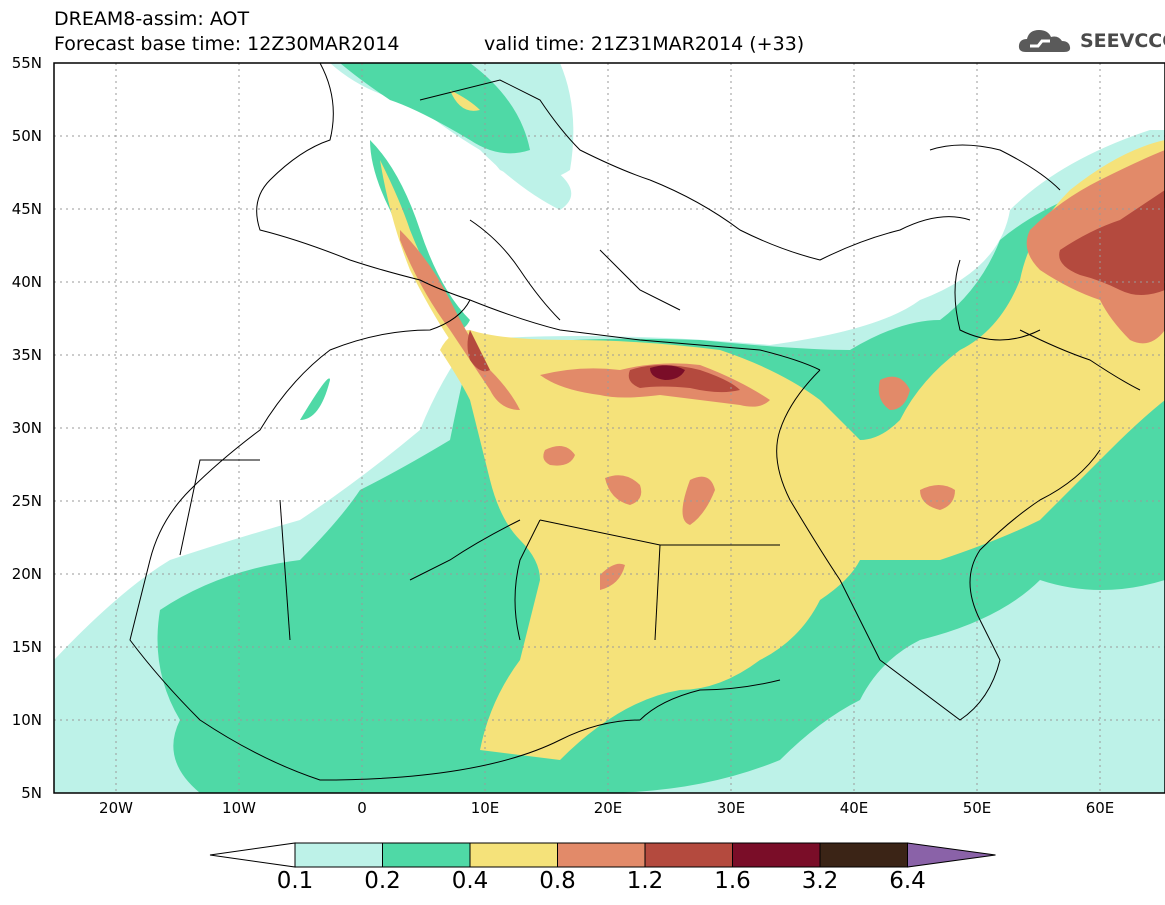 This screenshot has width=1165, height=905. Describe the element at coordinates (31, 793) in the screenshot. I see `lat-label: 5N` at that location.